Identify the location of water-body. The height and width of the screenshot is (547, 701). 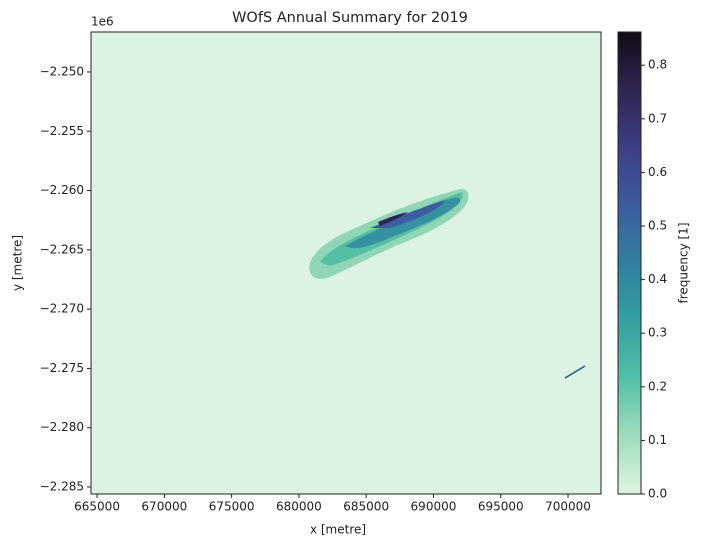
(447, 284).